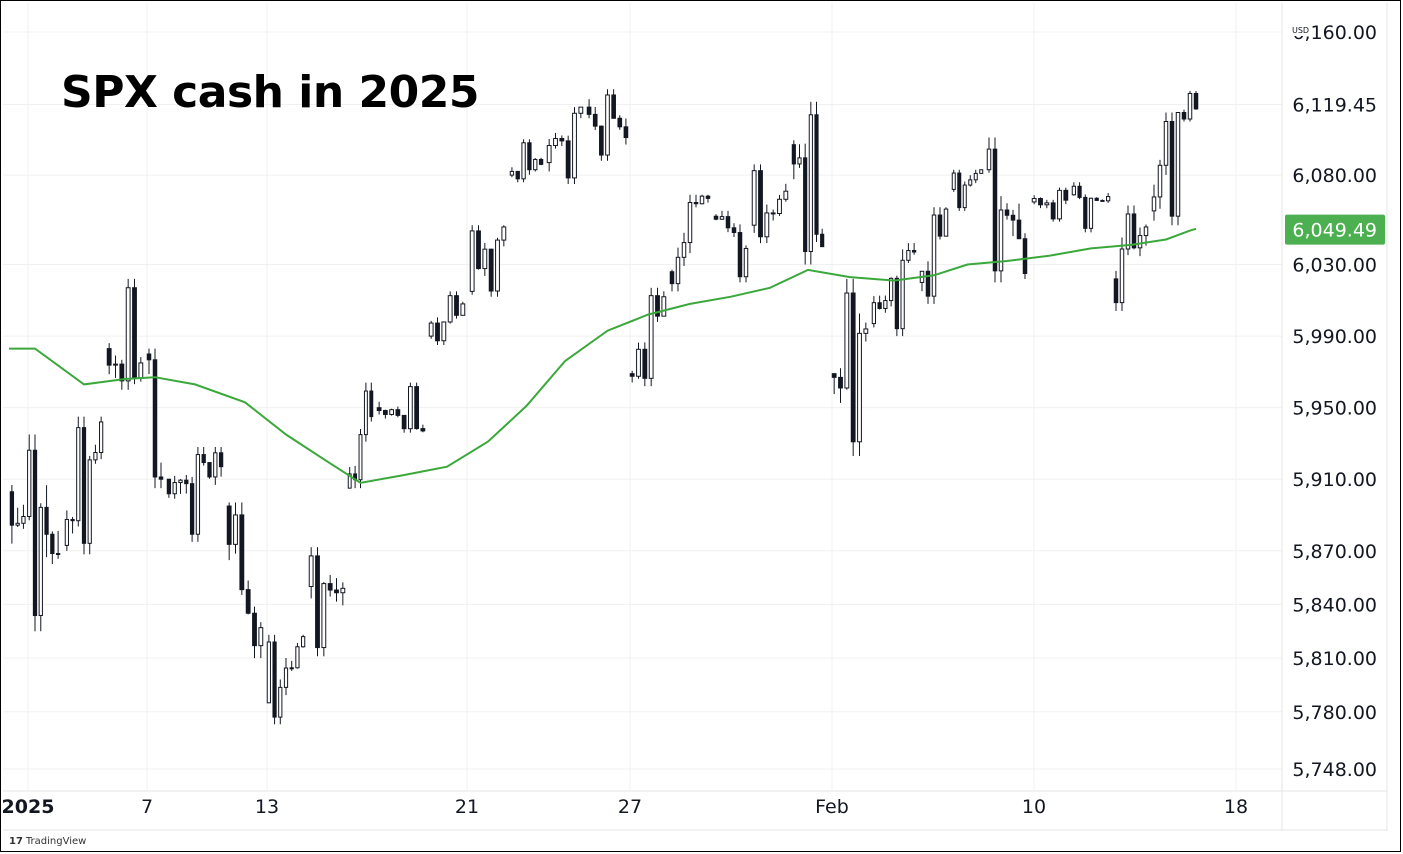 This screenshot has height=854, width=1403. What do you see at coordinates (1334, 770) in the screenshot?
I see `y-tick-label: 5,748.00` at bounding box center [1334, 770].